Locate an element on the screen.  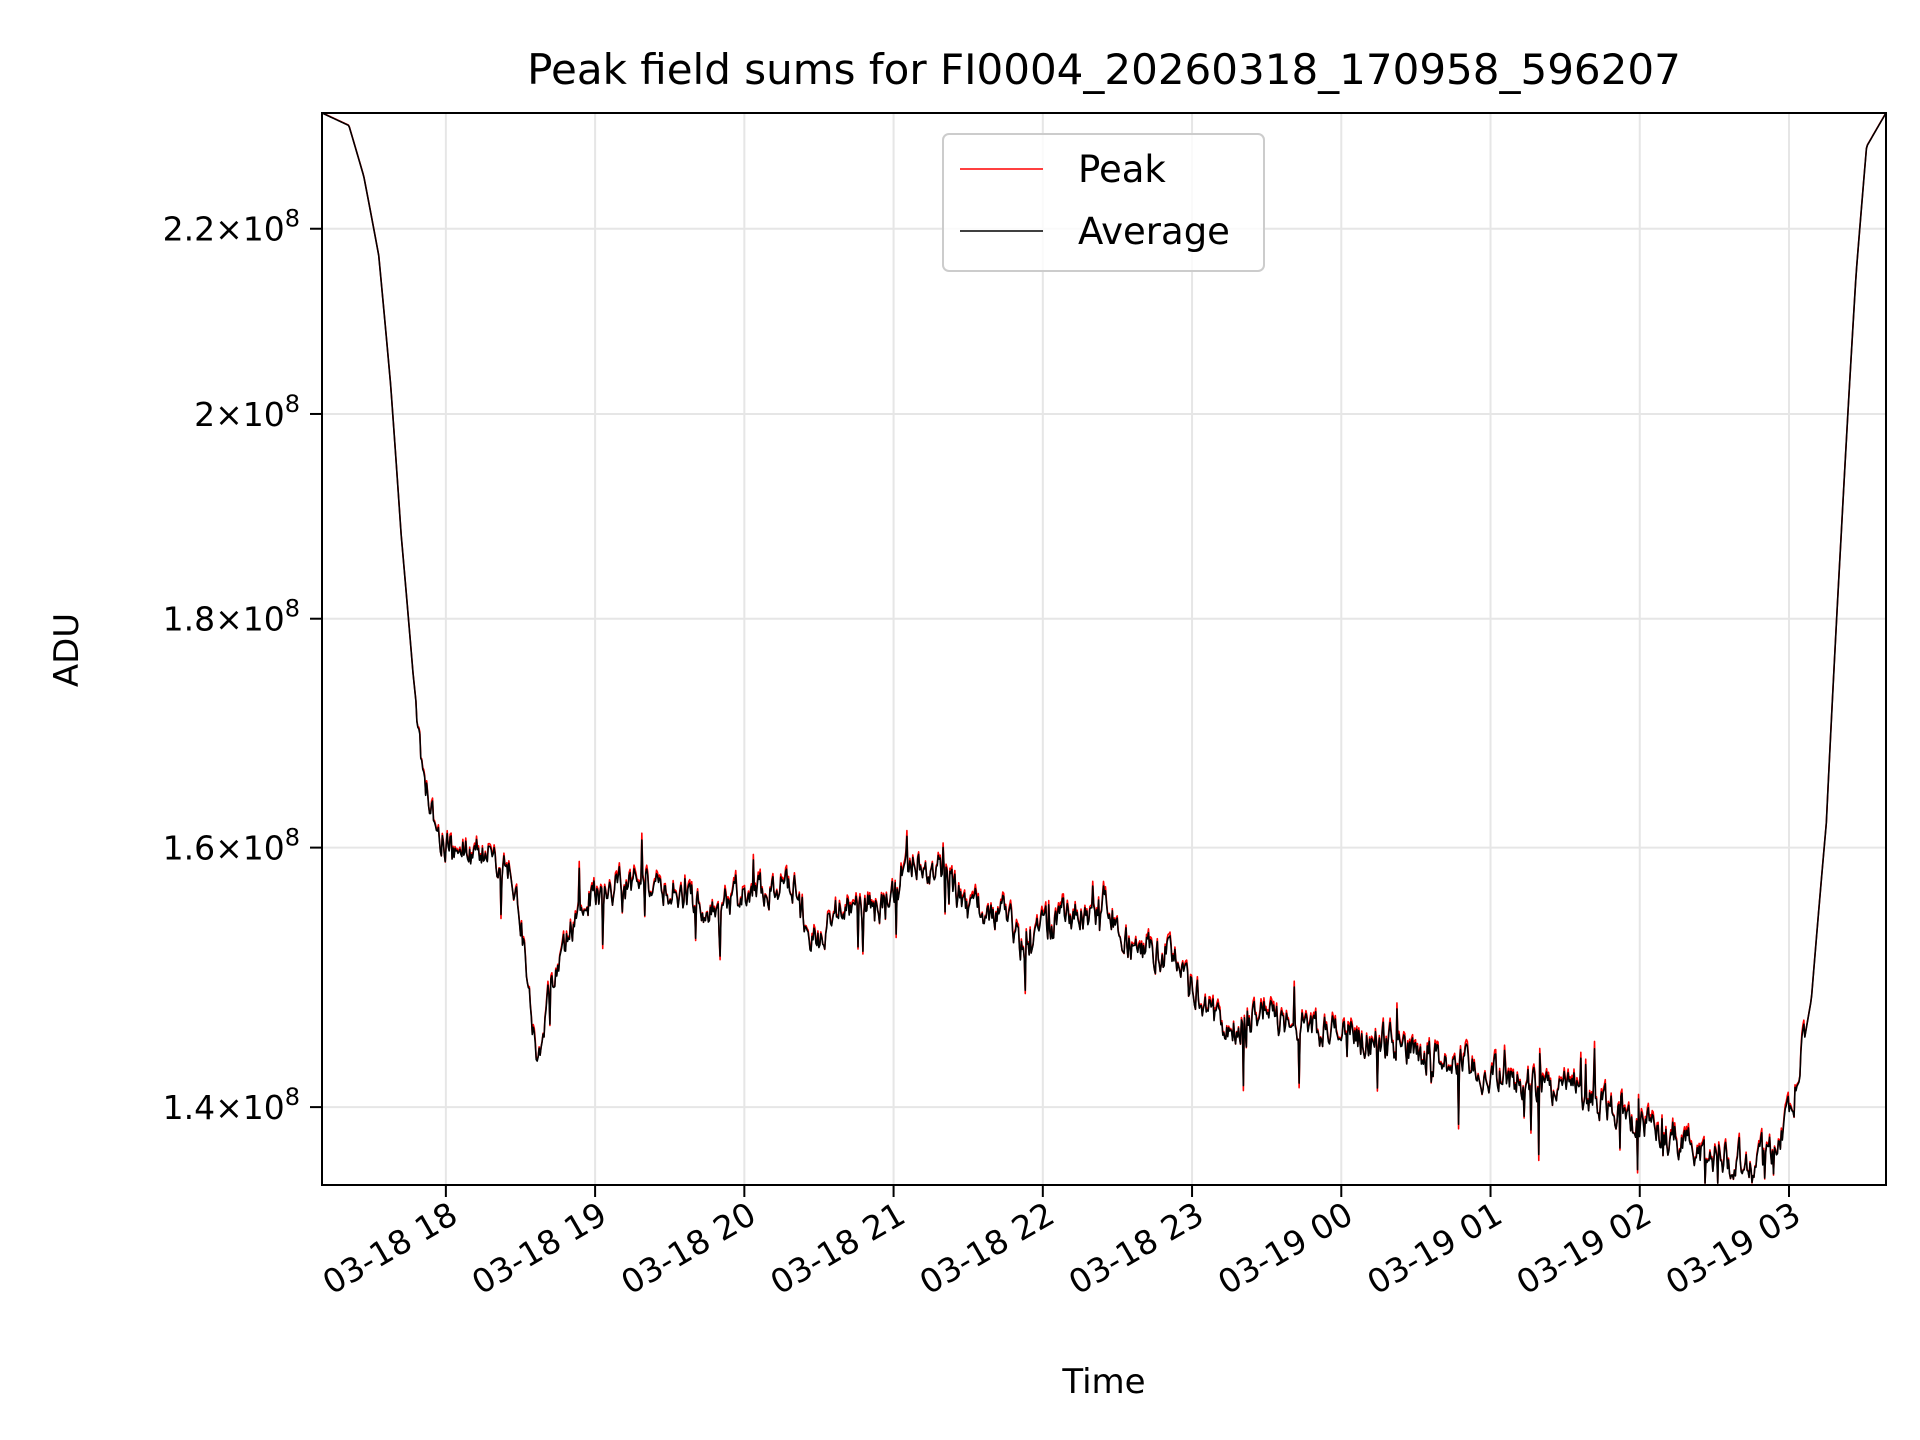
legend: Peak Average is located at coordinates (1103, 202).